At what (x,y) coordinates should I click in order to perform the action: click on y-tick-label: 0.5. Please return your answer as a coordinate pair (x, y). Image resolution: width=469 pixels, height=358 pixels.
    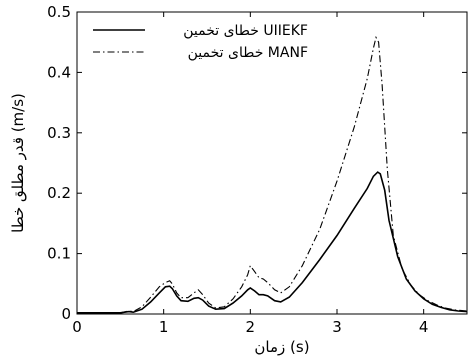
    Looking at the image, I should click on (59, 12).